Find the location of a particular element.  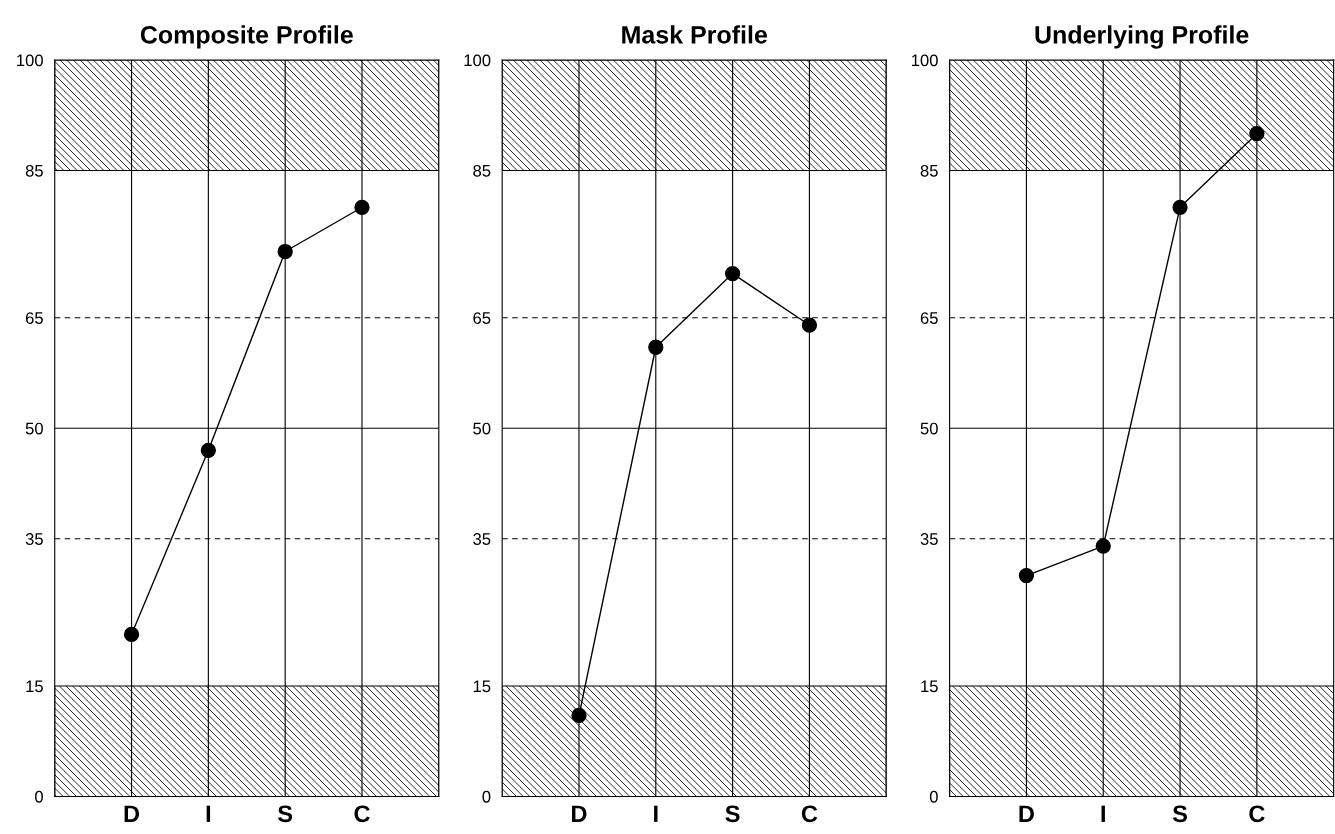

chart-title: Mask Profile is located at coordinates (694, 34).